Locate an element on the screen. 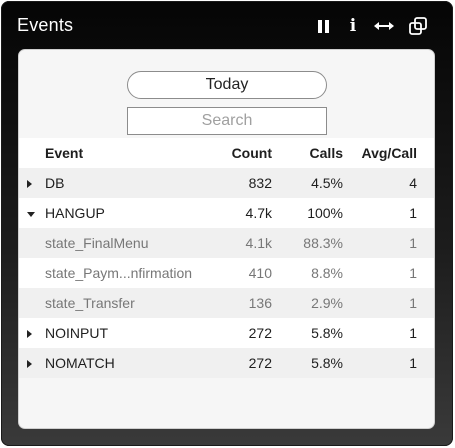  event-name: DB is located at coordinates (55, 183).